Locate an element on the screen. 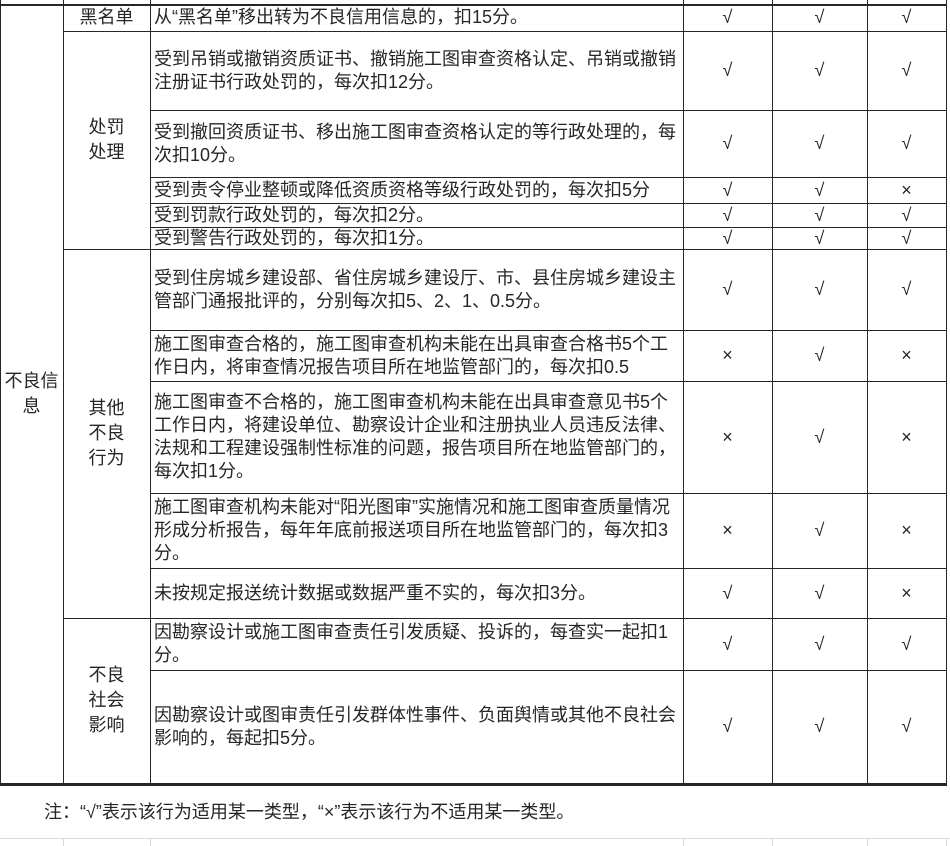 The image size is (950, 846). table-row: 受到责令停业整顿或降低资质资格等级行政处罚的，每次扣5分 √ √ × is located at coordinates (548, 190).